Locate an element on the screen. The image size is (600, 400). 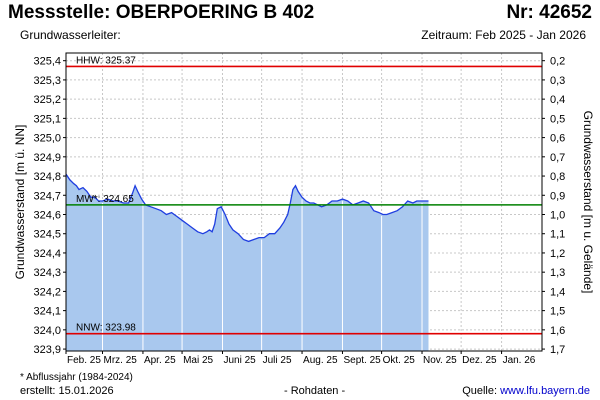
y2-axis-label: Grundwasserstand [m u. Gelände] is located at coordinates (588, 202).